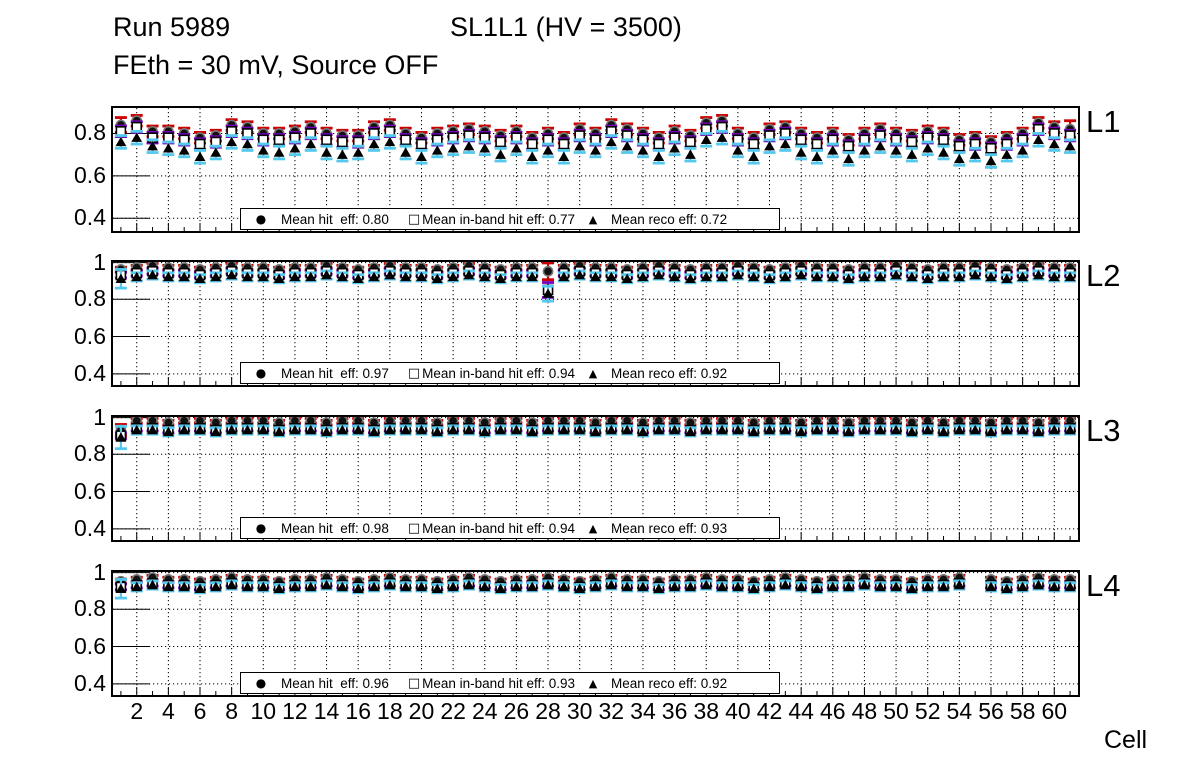  I want to click on layer-label-L2: L2, so click(1103, 275).